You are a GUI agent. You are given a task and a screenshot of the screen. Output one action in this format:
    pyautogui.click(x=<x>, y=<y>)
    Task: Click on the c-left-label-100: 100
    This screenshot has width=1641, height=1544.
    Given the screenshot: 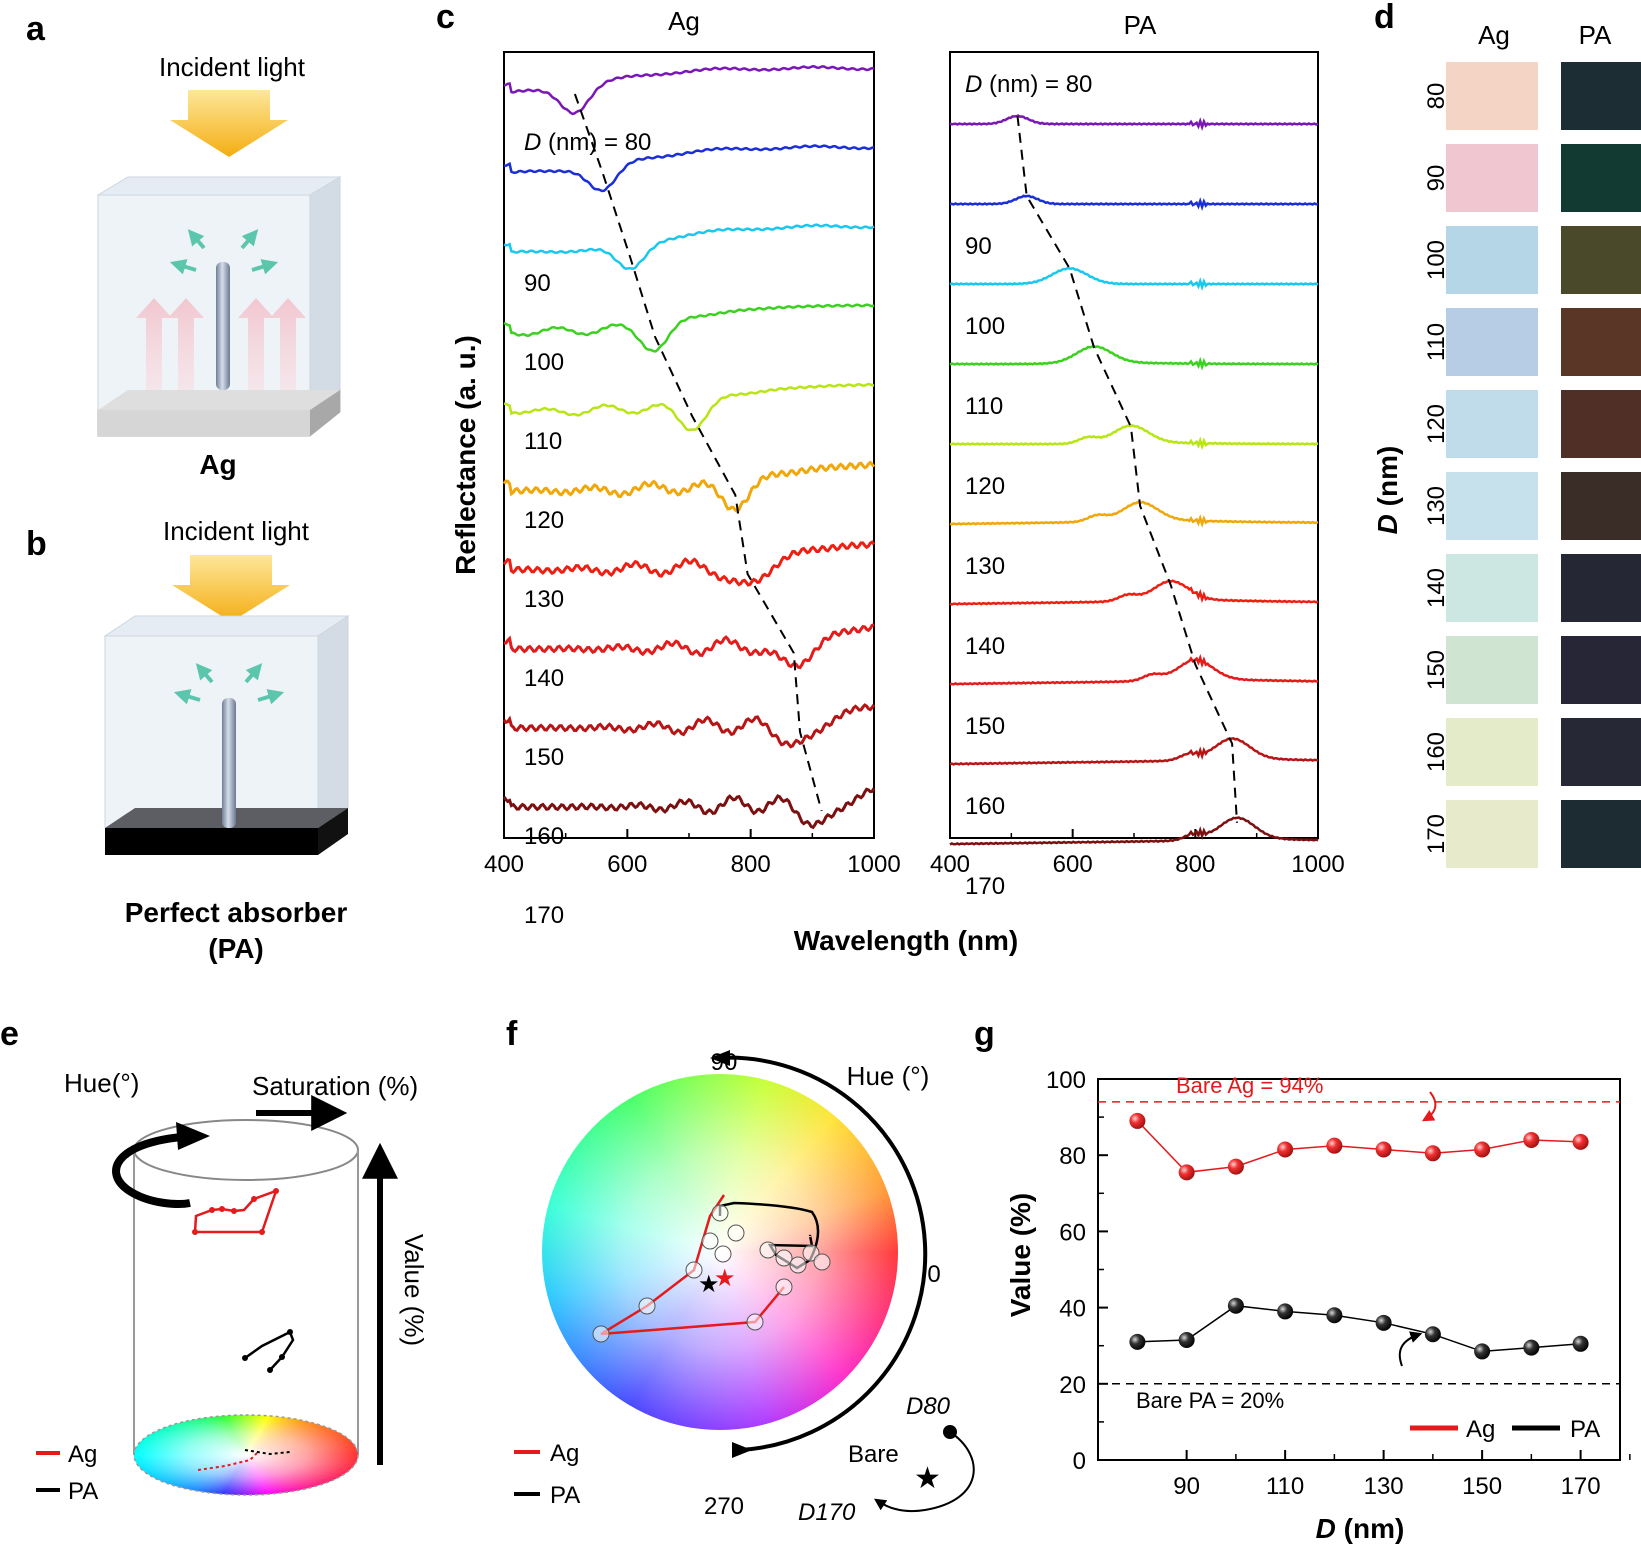 What is the action you would take?
    pyautogui.click(x=544, y=362)
    